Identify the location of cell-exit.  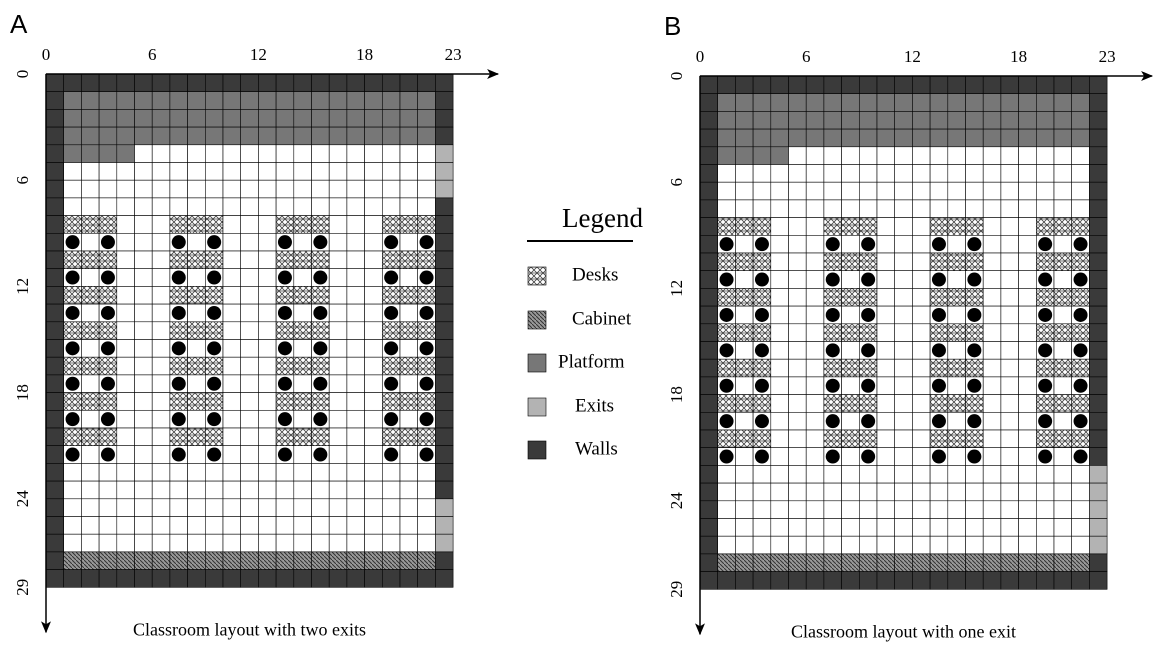
(1098, 509).